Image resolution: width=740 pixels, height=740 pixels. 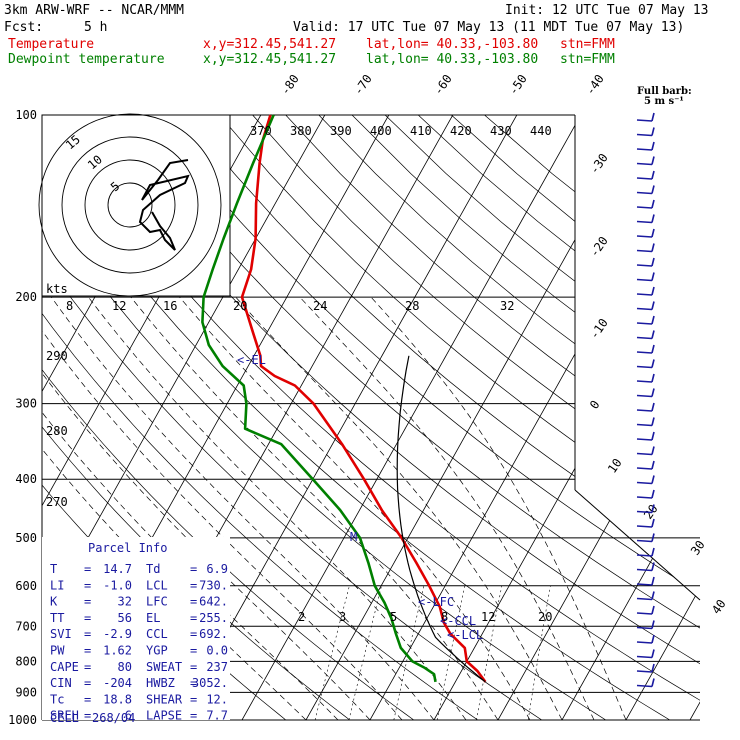 What do you see at coordinates (270, 59) in the screenshot?
I see `legend-dewpoint-xy: x,y=312.45,541.27` at bounding box center [270, 59].